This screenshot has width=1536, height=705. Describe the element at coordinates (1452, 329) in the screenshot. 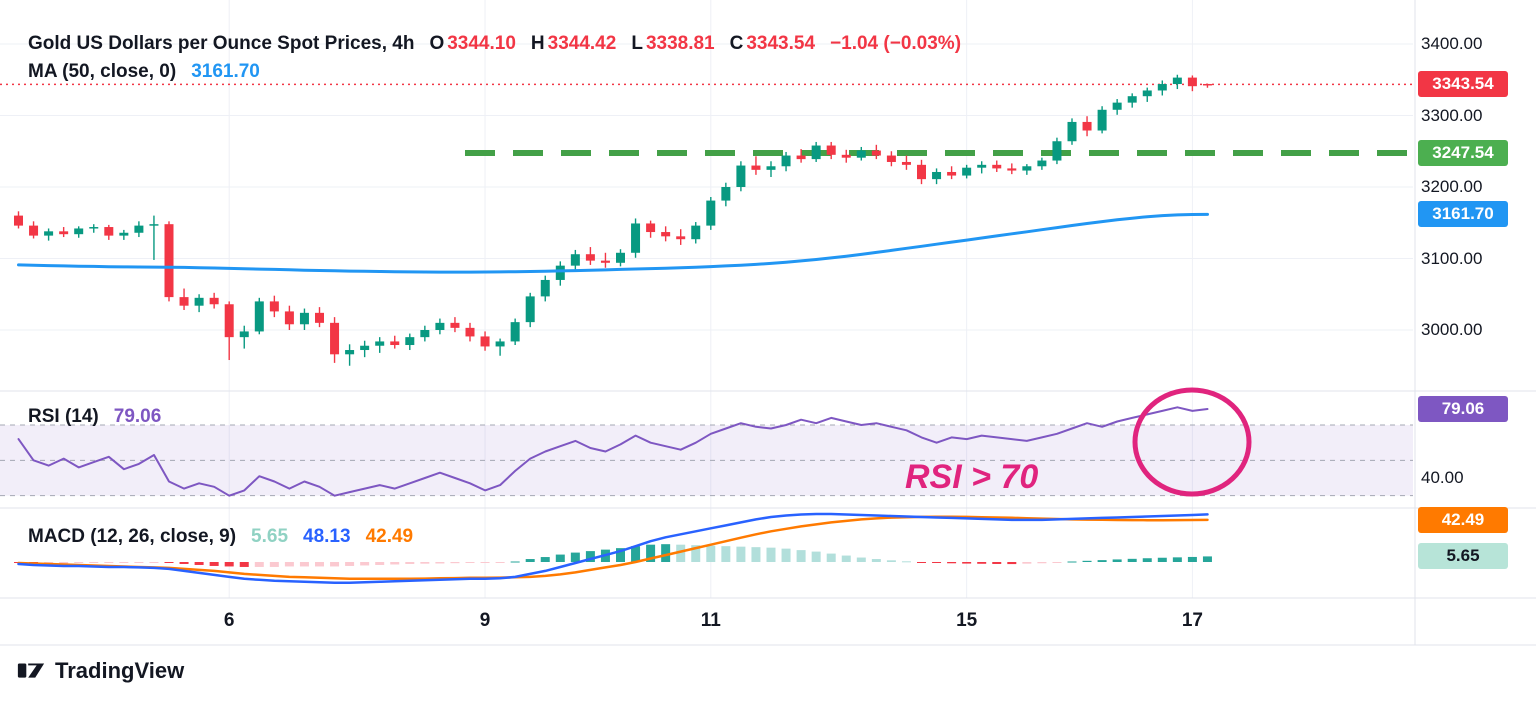

I see `axis-label-3000.00: 3000.00` at that location.